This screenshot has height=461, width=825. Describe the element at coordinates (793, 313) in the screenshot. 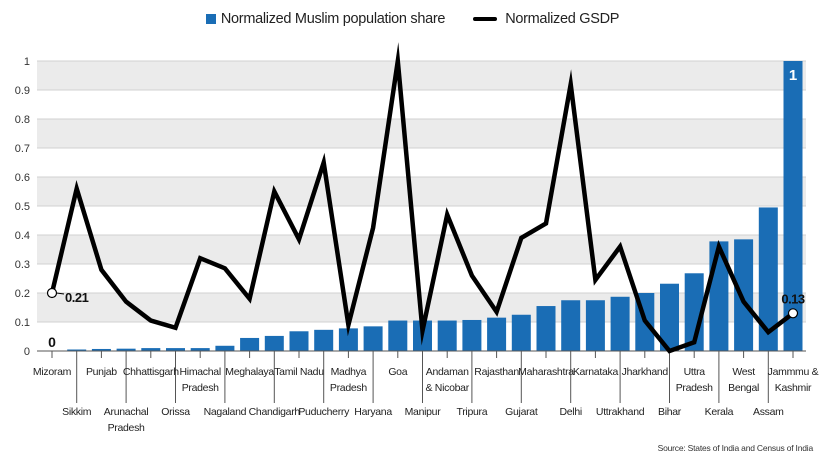

I see `end-marker` at that location.